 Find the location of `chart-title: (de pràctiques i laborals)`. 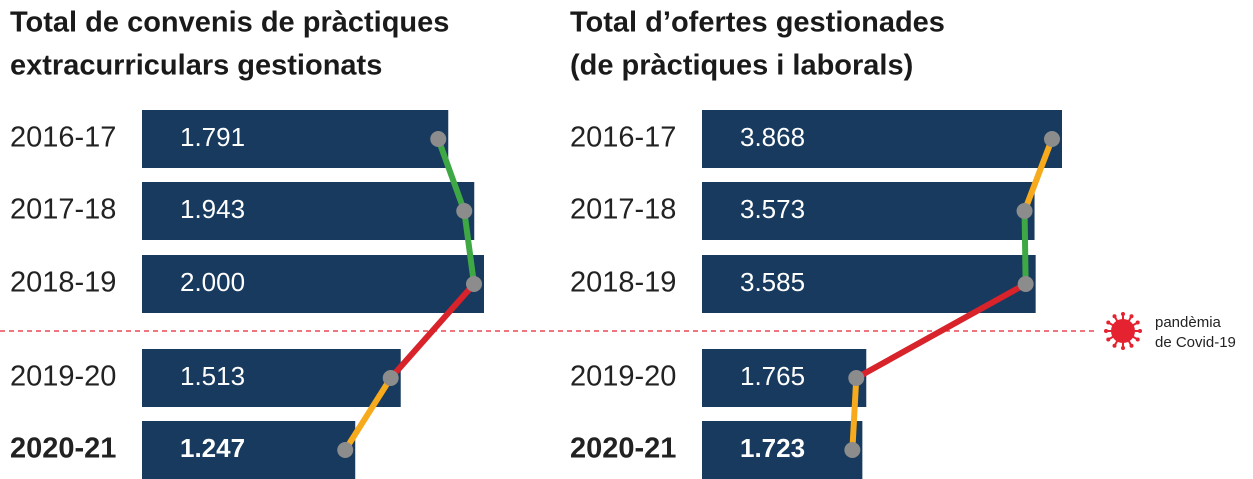

chart-title: (de pràctiques i laborals) is located at coordinates (741, 66).